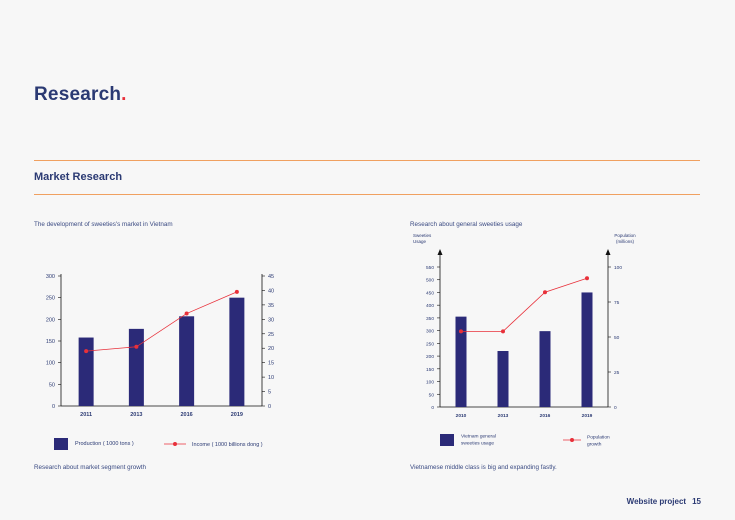 The image size is (735, 520). Describe the element at coordinates (367, 194) in the screenshot. I see `bottom-divider` at that location.